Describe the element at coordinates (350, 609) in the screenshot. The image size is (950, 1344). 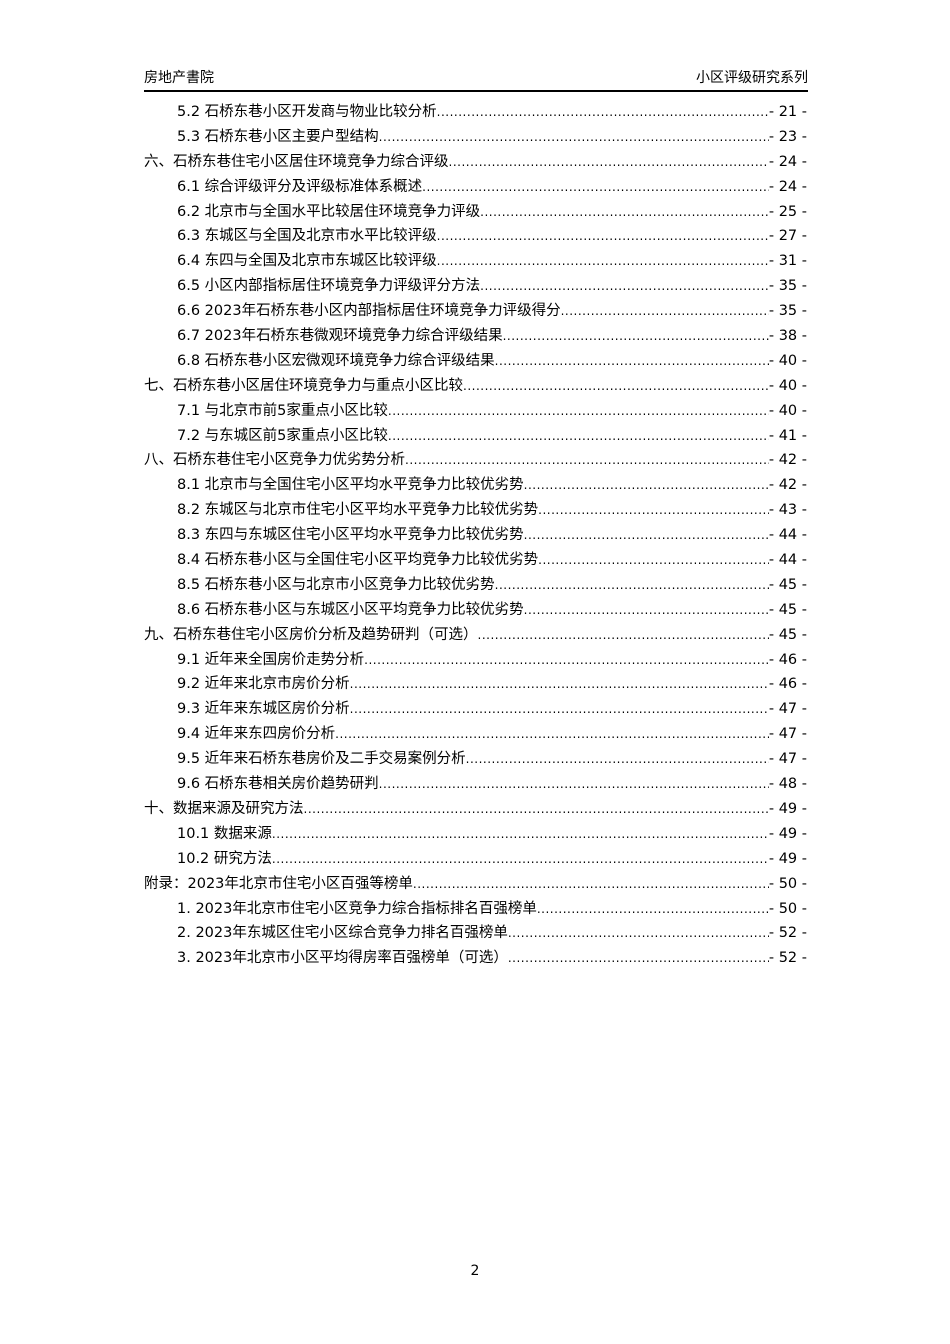
I see `toc-entry-title: 8.6 石桥东巷小区与东城区小区平均竞争力比较优劣势` at that location.